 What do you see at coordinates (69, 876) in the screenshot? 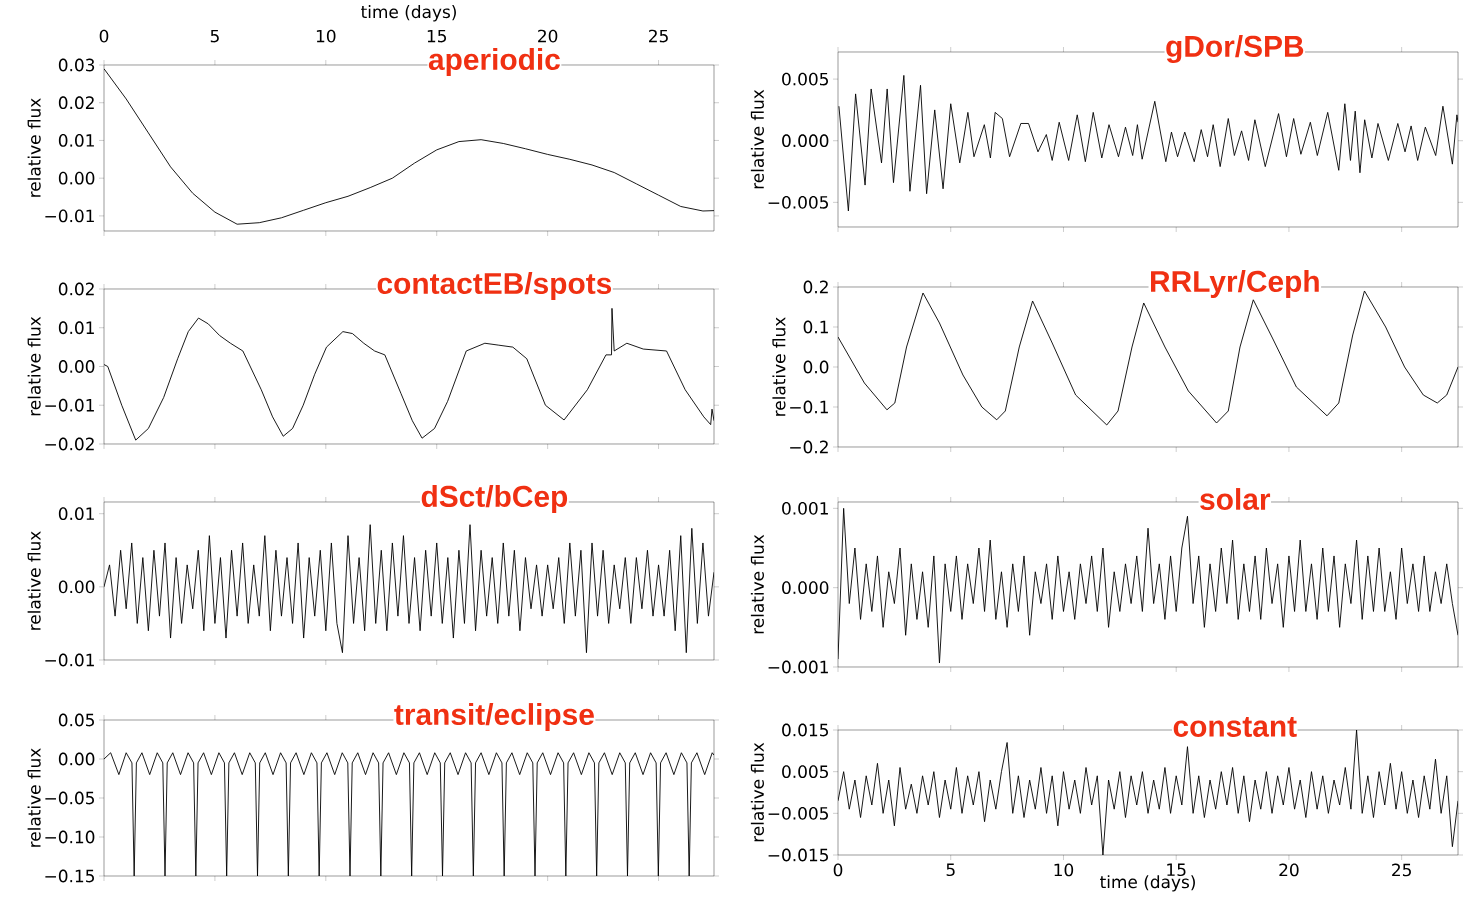
I see `y-tick-label: −0.15` at bounding box center [69, 876].